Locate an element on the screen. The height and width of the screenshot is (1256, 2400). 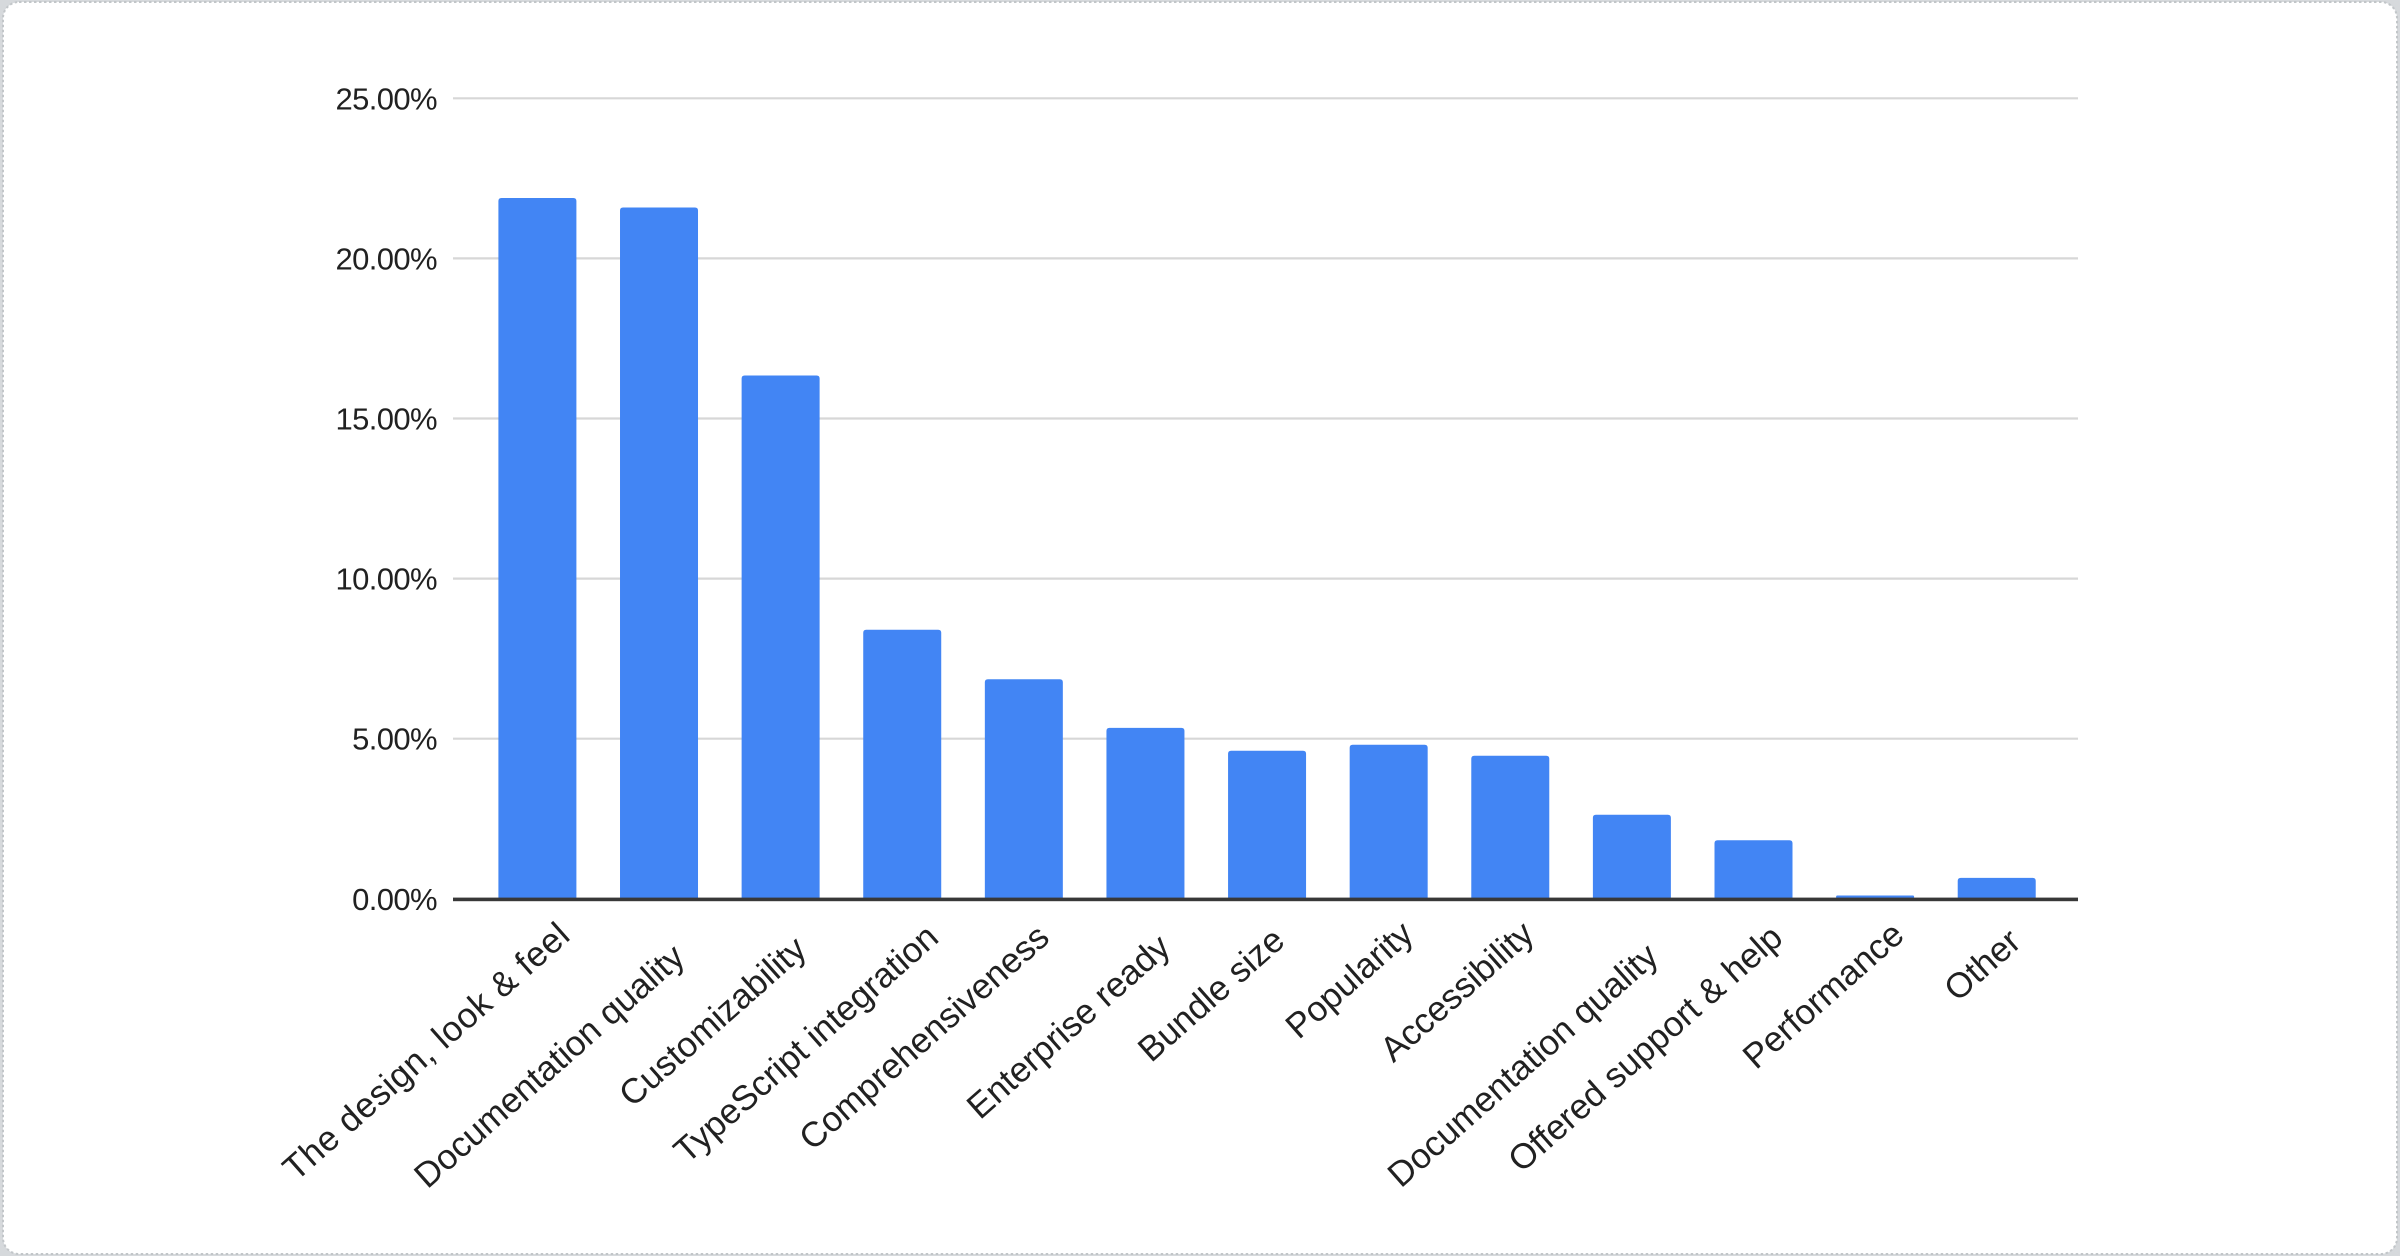
svg-text: 10.00% is located at coordinates (386, 579).